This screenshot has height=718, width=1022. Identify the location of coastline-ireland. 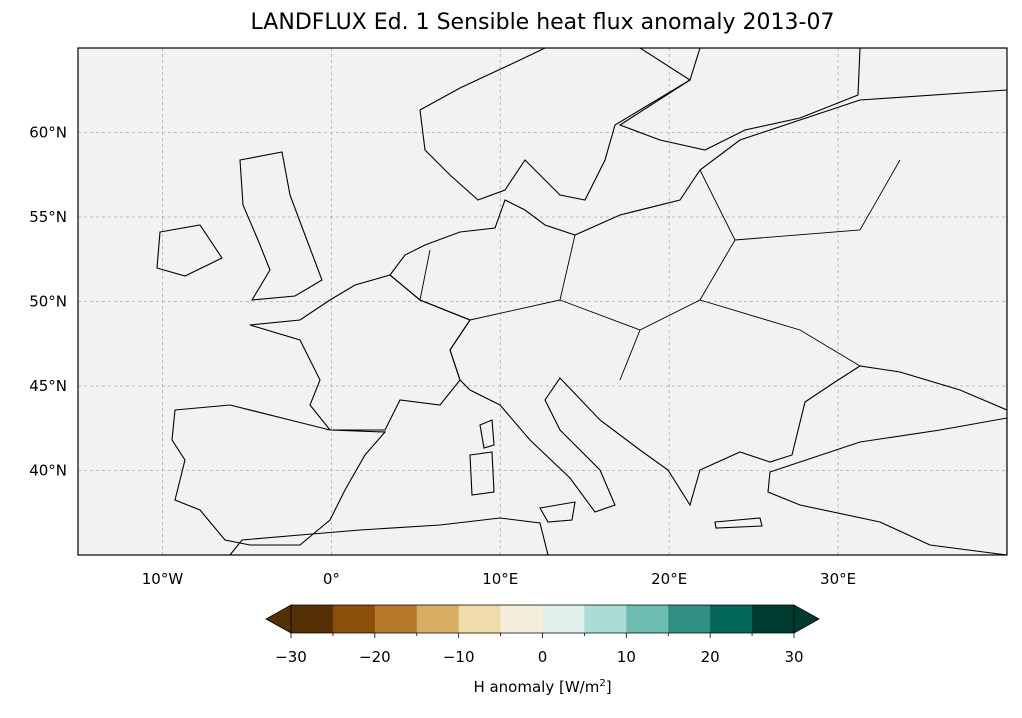
(189, 250).